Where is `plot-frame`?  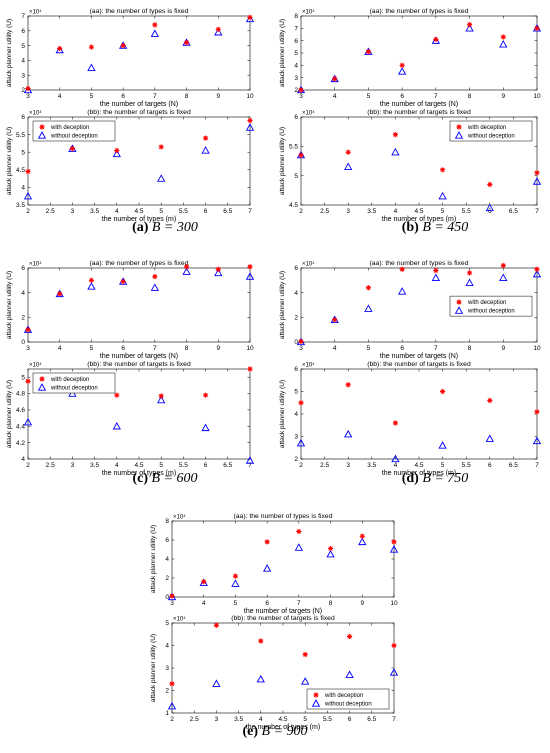 plot-frame is located at coordinates (419, 414).